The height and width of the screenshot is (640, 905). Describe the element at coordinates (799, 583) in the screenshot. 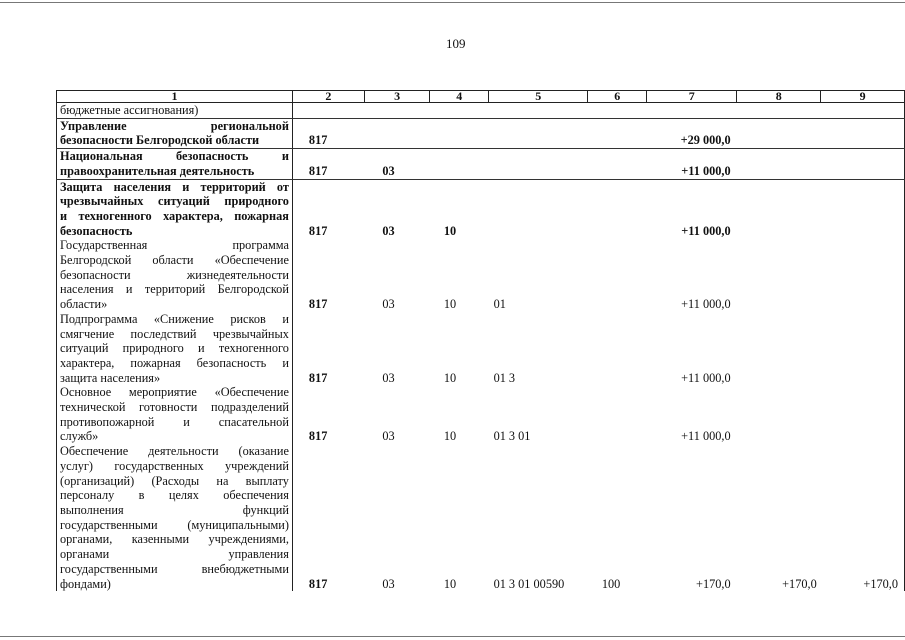

I see `cell-col-8: +170,0` at that location.